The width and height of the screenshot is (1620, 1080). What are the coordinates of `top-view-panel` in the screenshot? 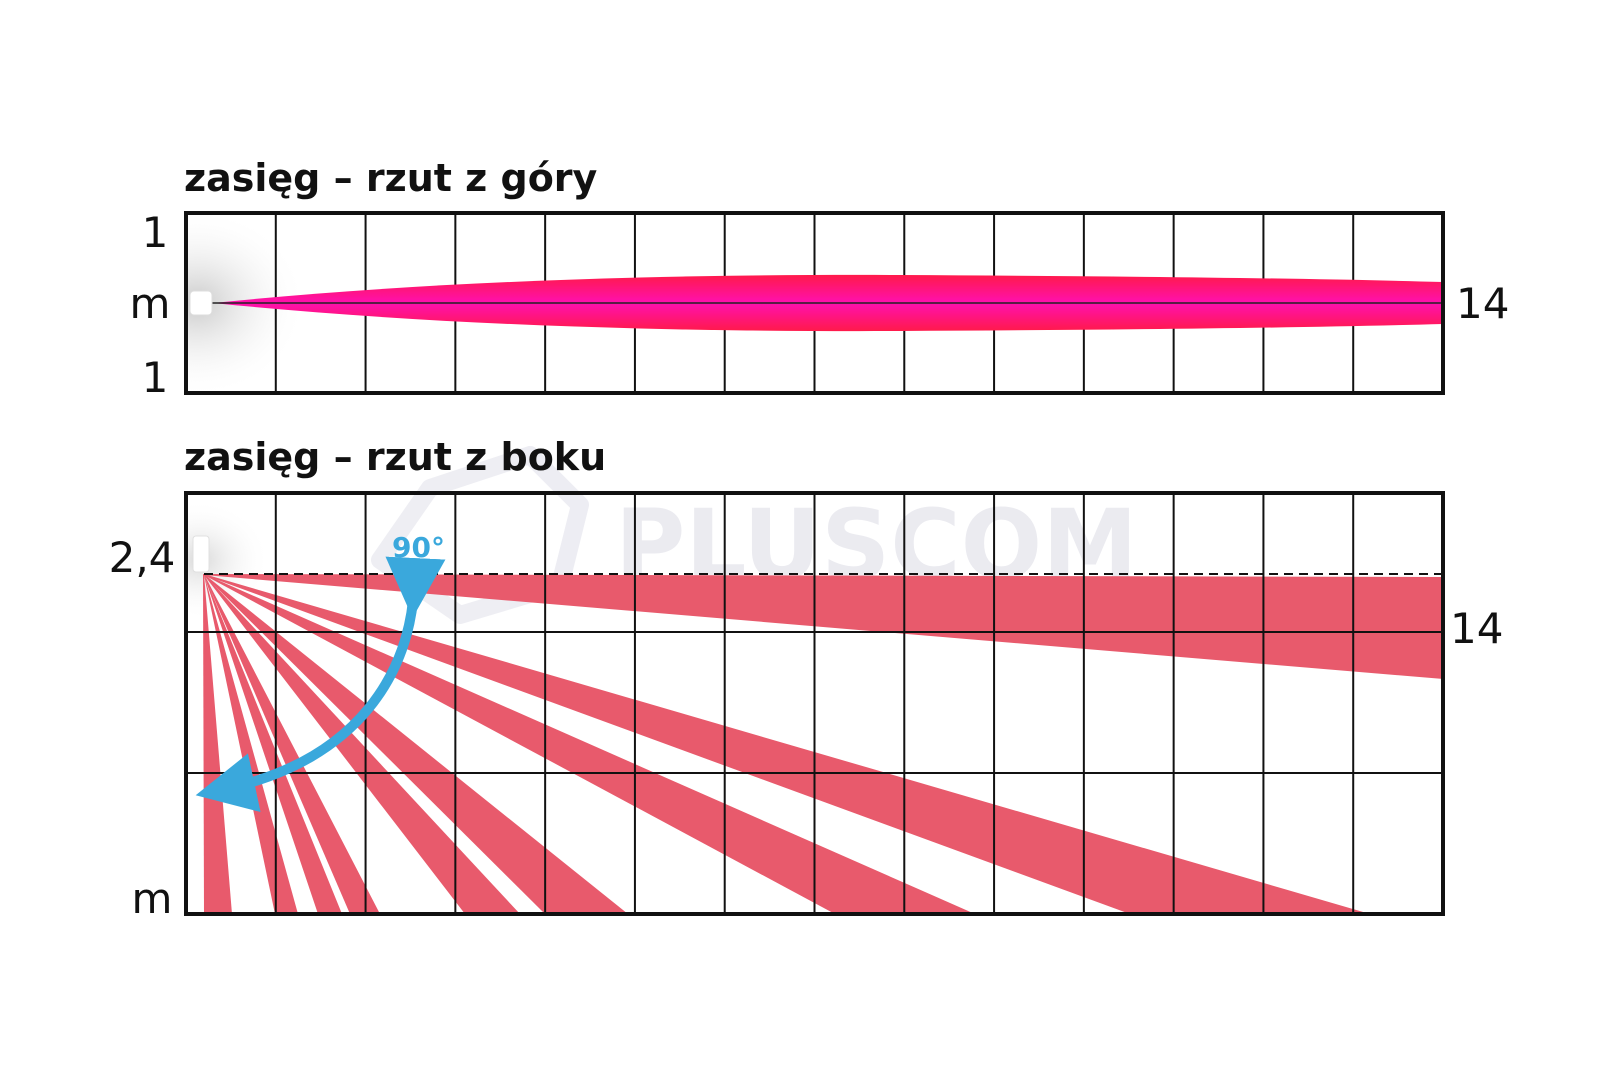 It's located at (814, 303).